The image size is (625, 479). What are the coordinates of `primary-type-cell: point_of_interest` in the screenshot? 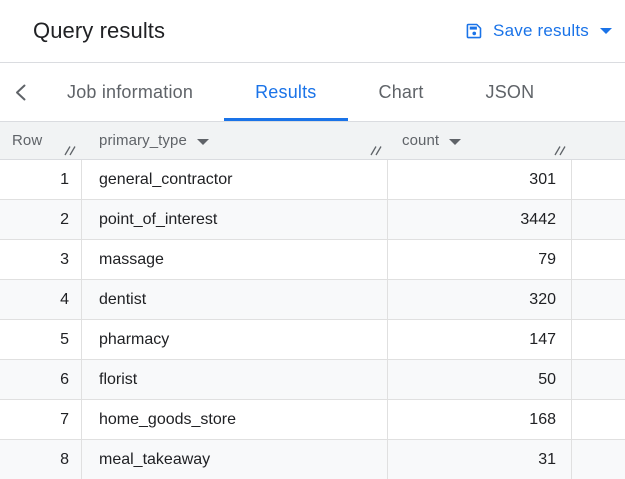 It's located at (235, 219).